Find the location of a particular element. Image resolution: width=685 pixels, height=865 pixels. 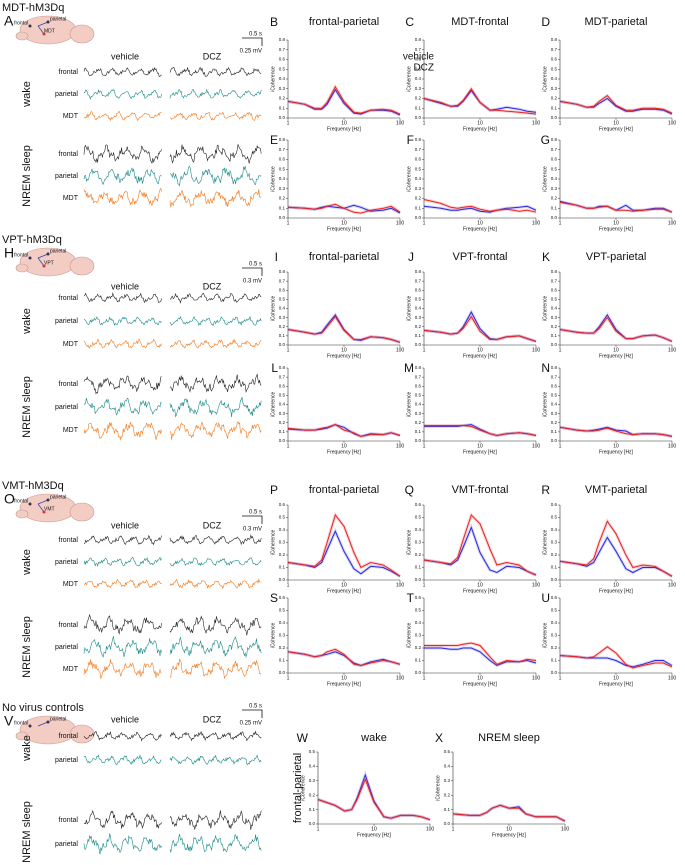

brain-label: VMT is located at coordinates (49, 509).